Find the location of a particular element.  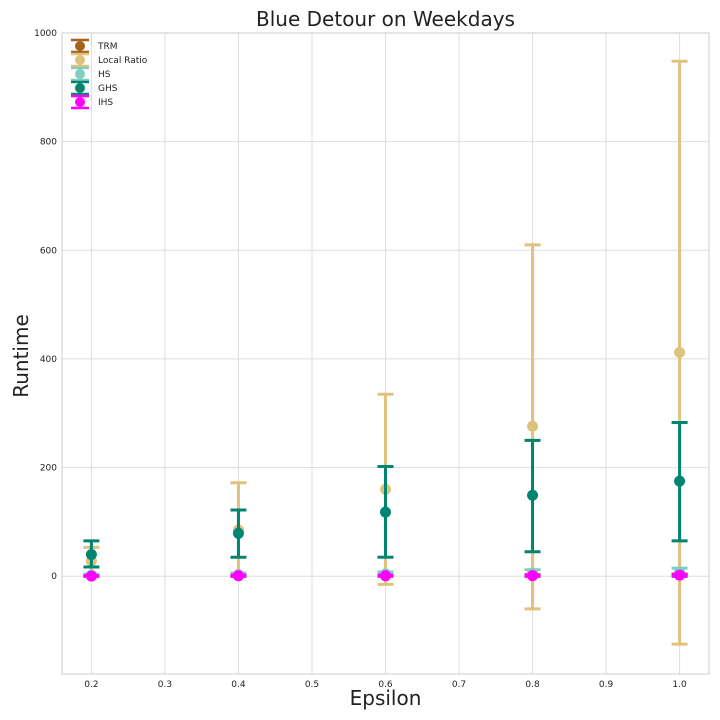

x-axis-label: Epsilon is located at coordinates (386, 698).